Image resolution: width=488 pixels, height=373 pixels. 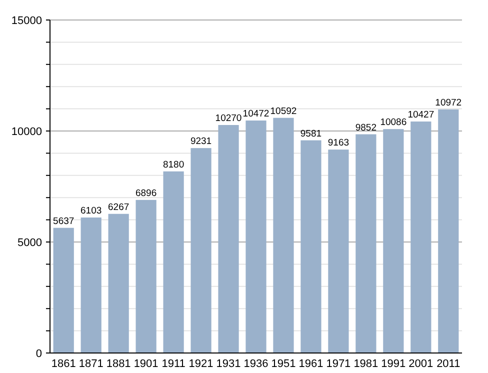 I want to click on x-tick-label: 1936, so click(x=256, y=364).